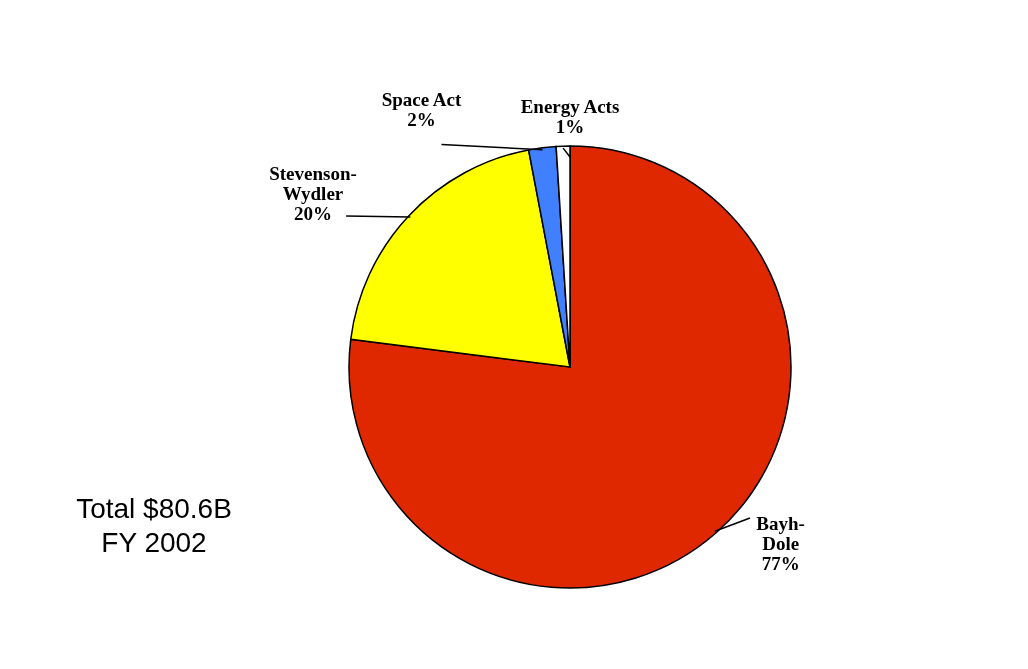 Image resolution: width=1028 pixels, height=669 pixels. What do you see at coordinates (313, 183) in the screenshot?
I see `slice-label: Stevenson-Wydler` at bounding box center [313, 183].